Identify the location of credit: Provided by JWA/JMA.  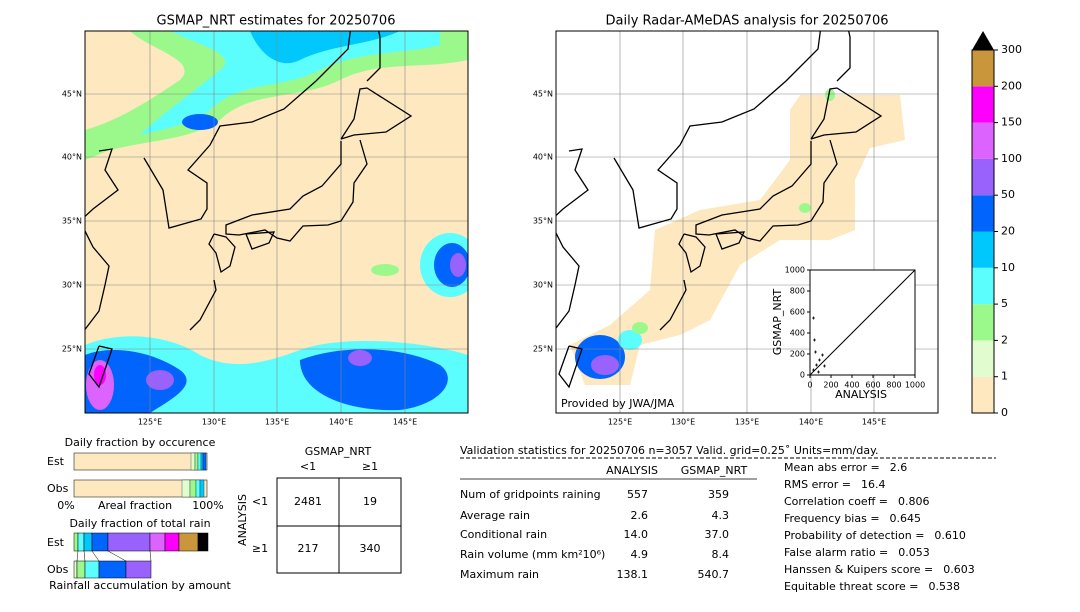
(618, 403).